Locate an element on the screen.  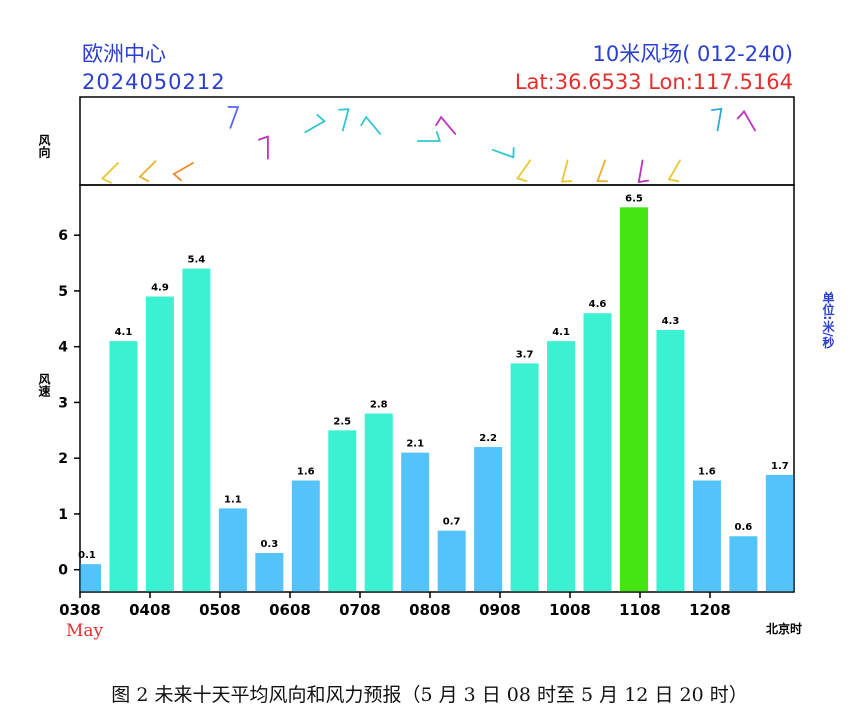
bar-value-label: 4.9 is located at coordinates (160, 288).